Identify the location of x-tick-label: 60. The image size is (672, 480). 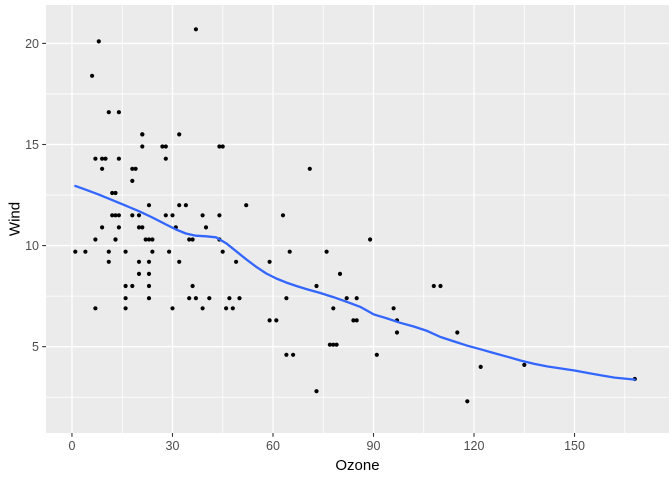
(273, 446).